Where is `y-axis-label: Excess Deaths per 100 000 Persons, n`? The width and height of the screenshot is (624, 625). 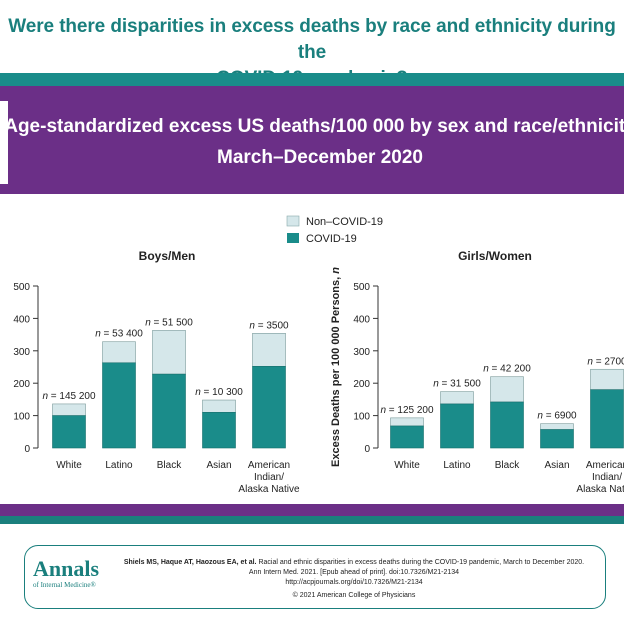 y-axis-label: Excess Deaths per 100 000 Persons, n is located at coordinates (336, 367).